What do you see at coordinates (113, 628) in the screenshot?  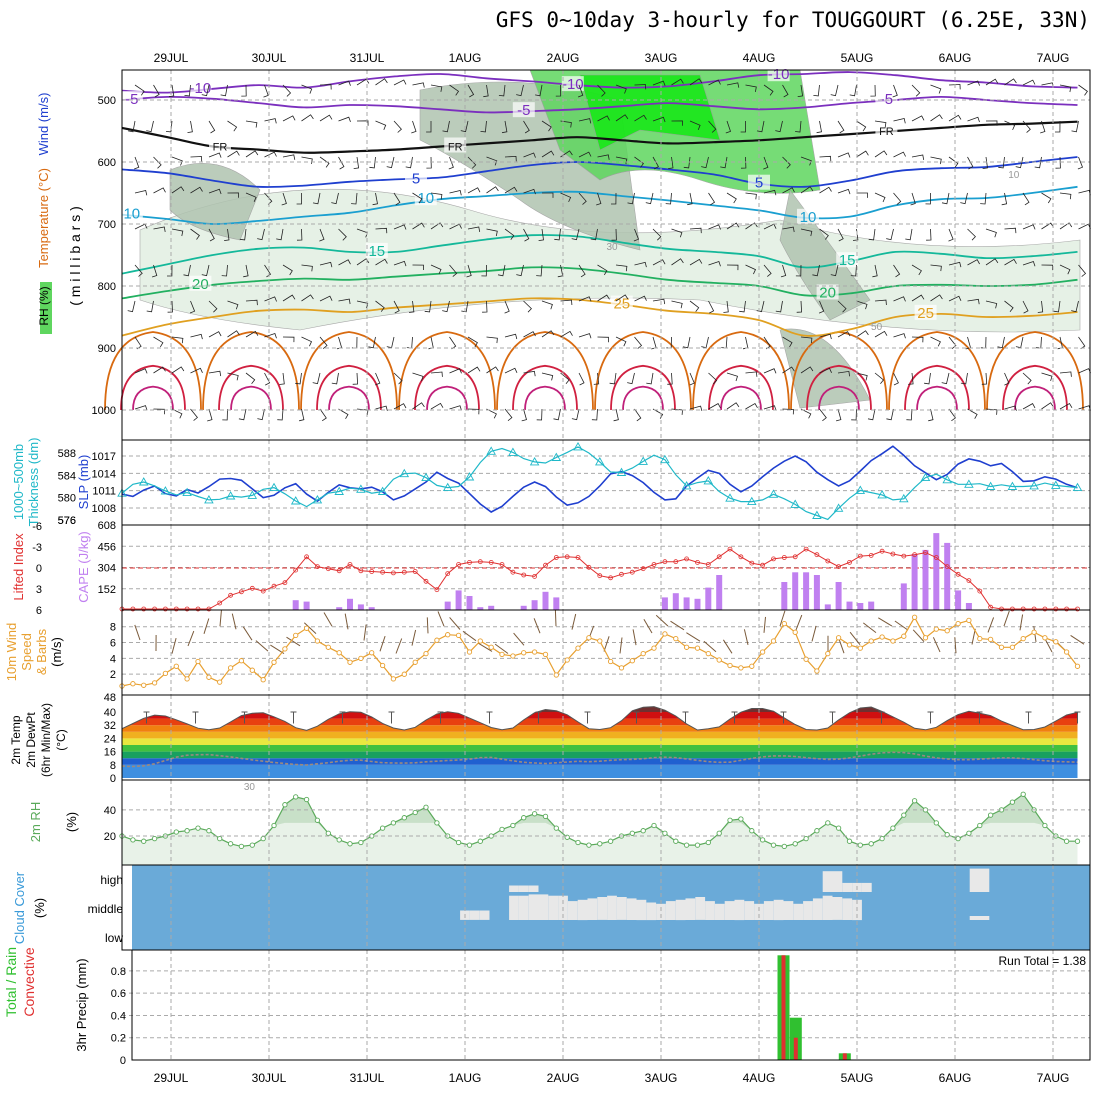 I see `wind-tick: 8` at bounding box center [113, 628].